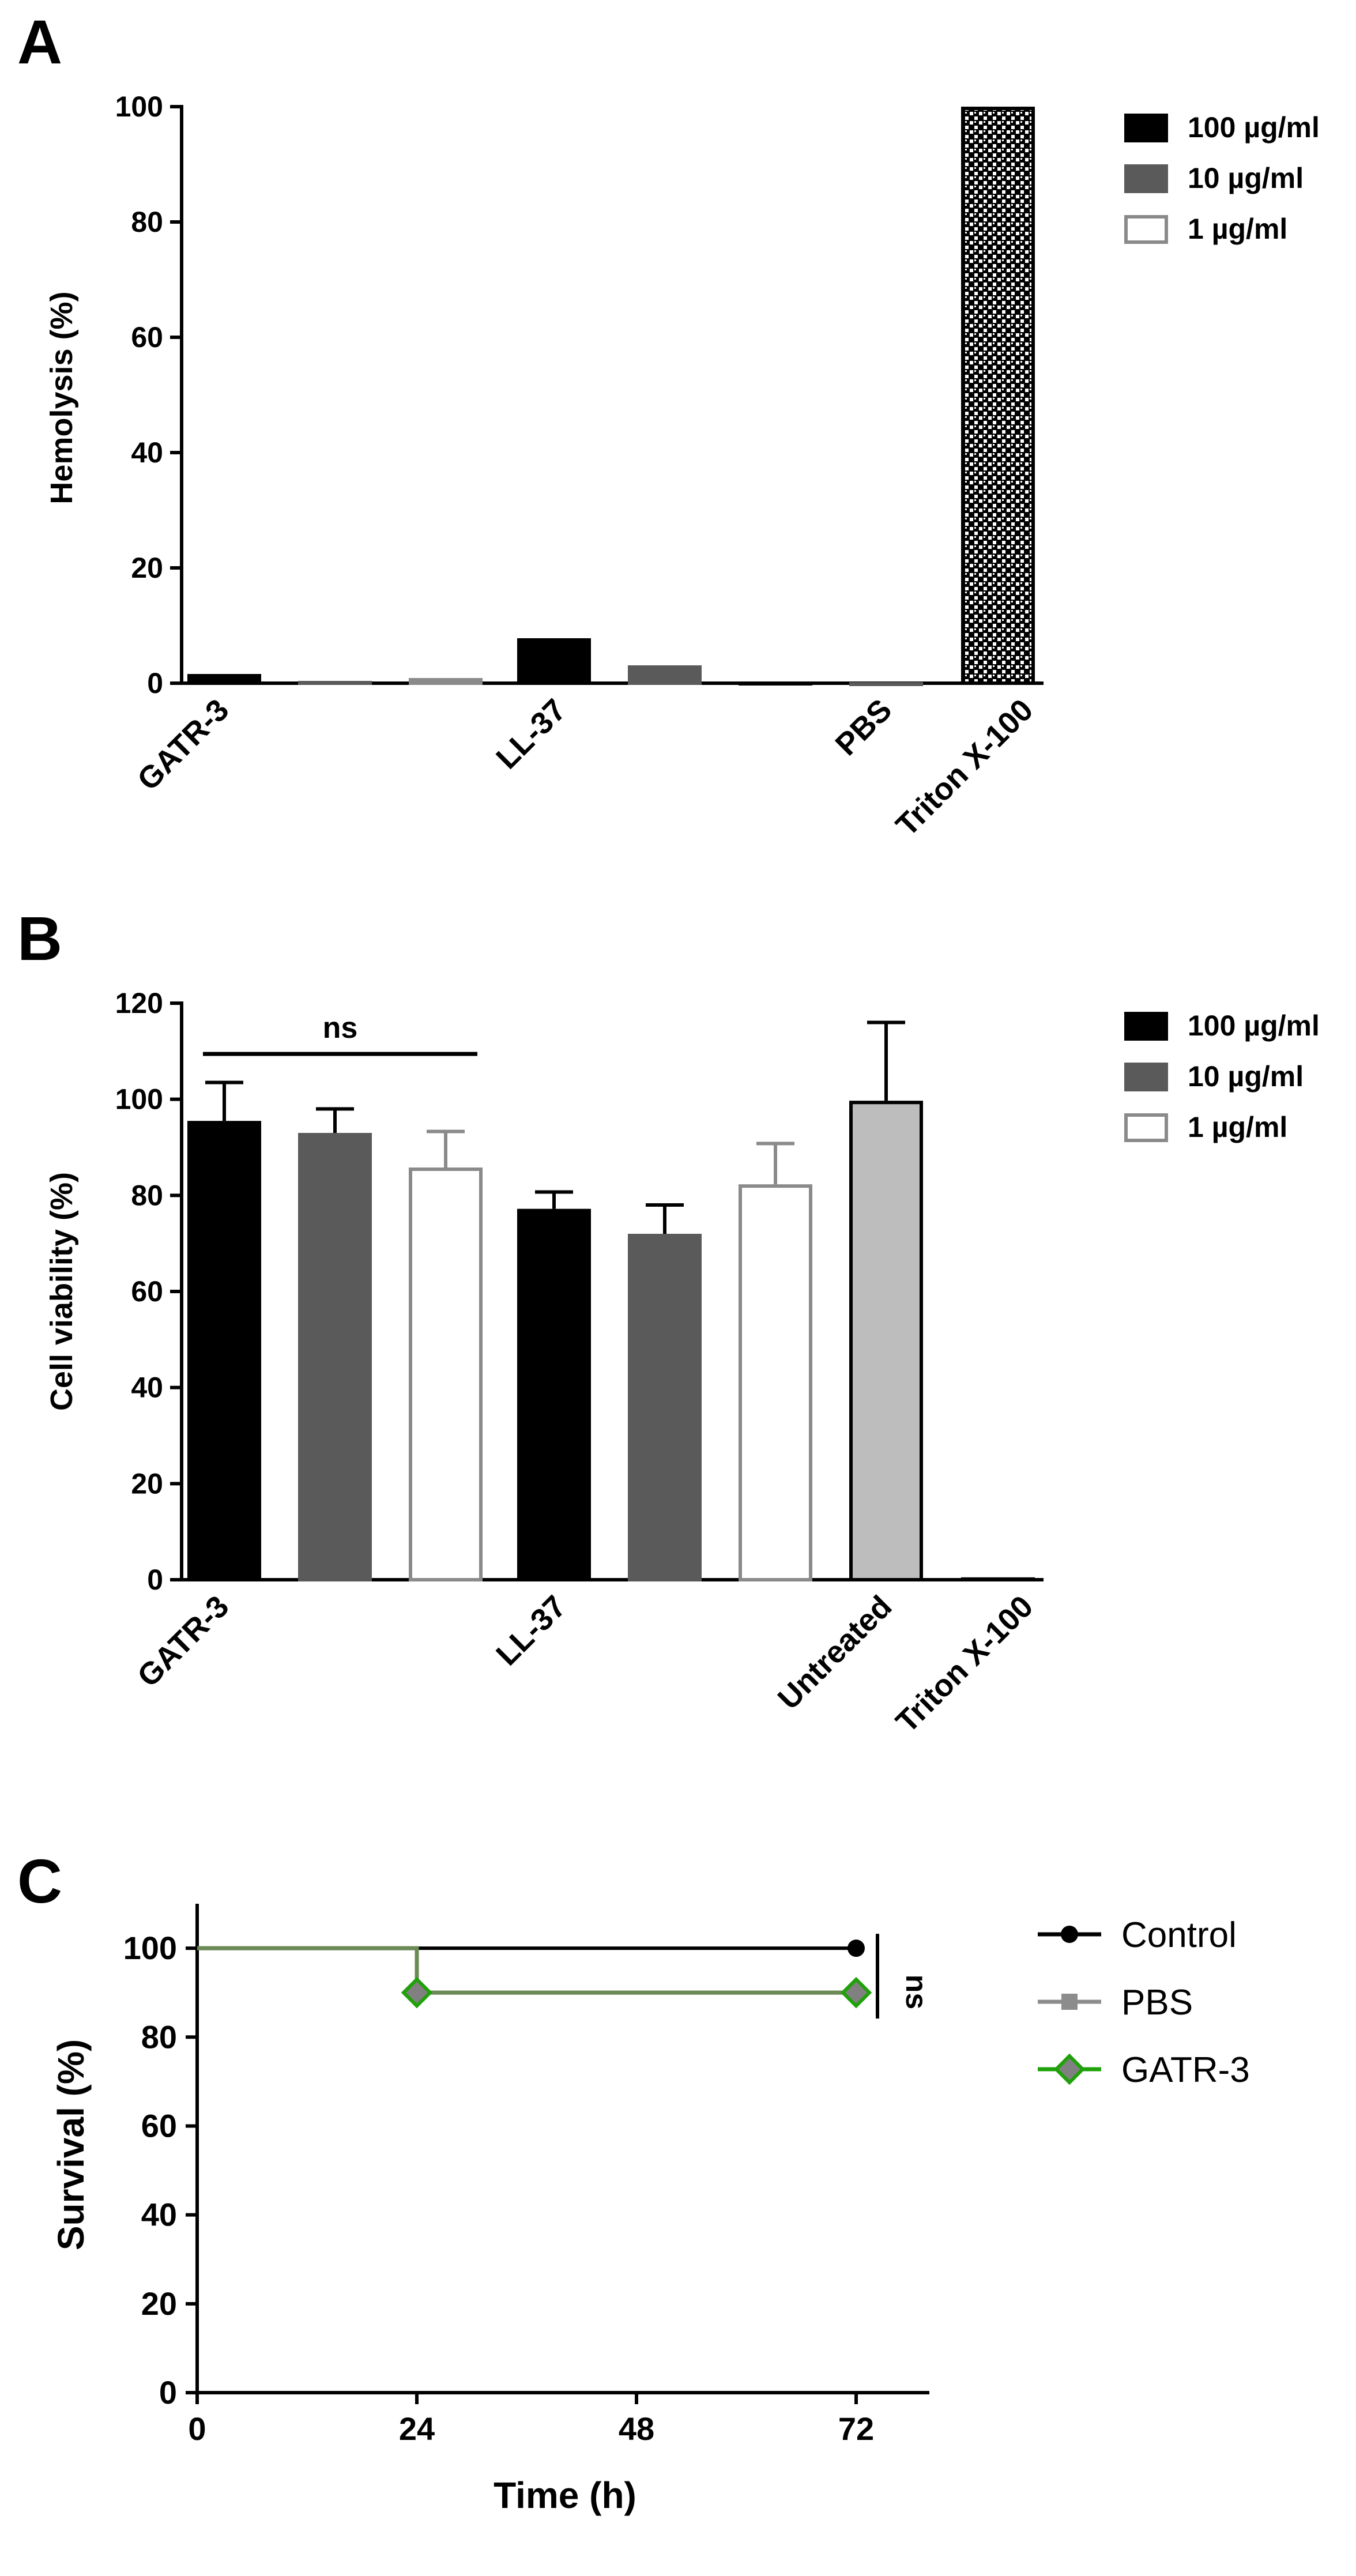 This screenshot has height=2576, width=1356. I want to click on panel-a-y-tick-label: 60, so click(147, 337).